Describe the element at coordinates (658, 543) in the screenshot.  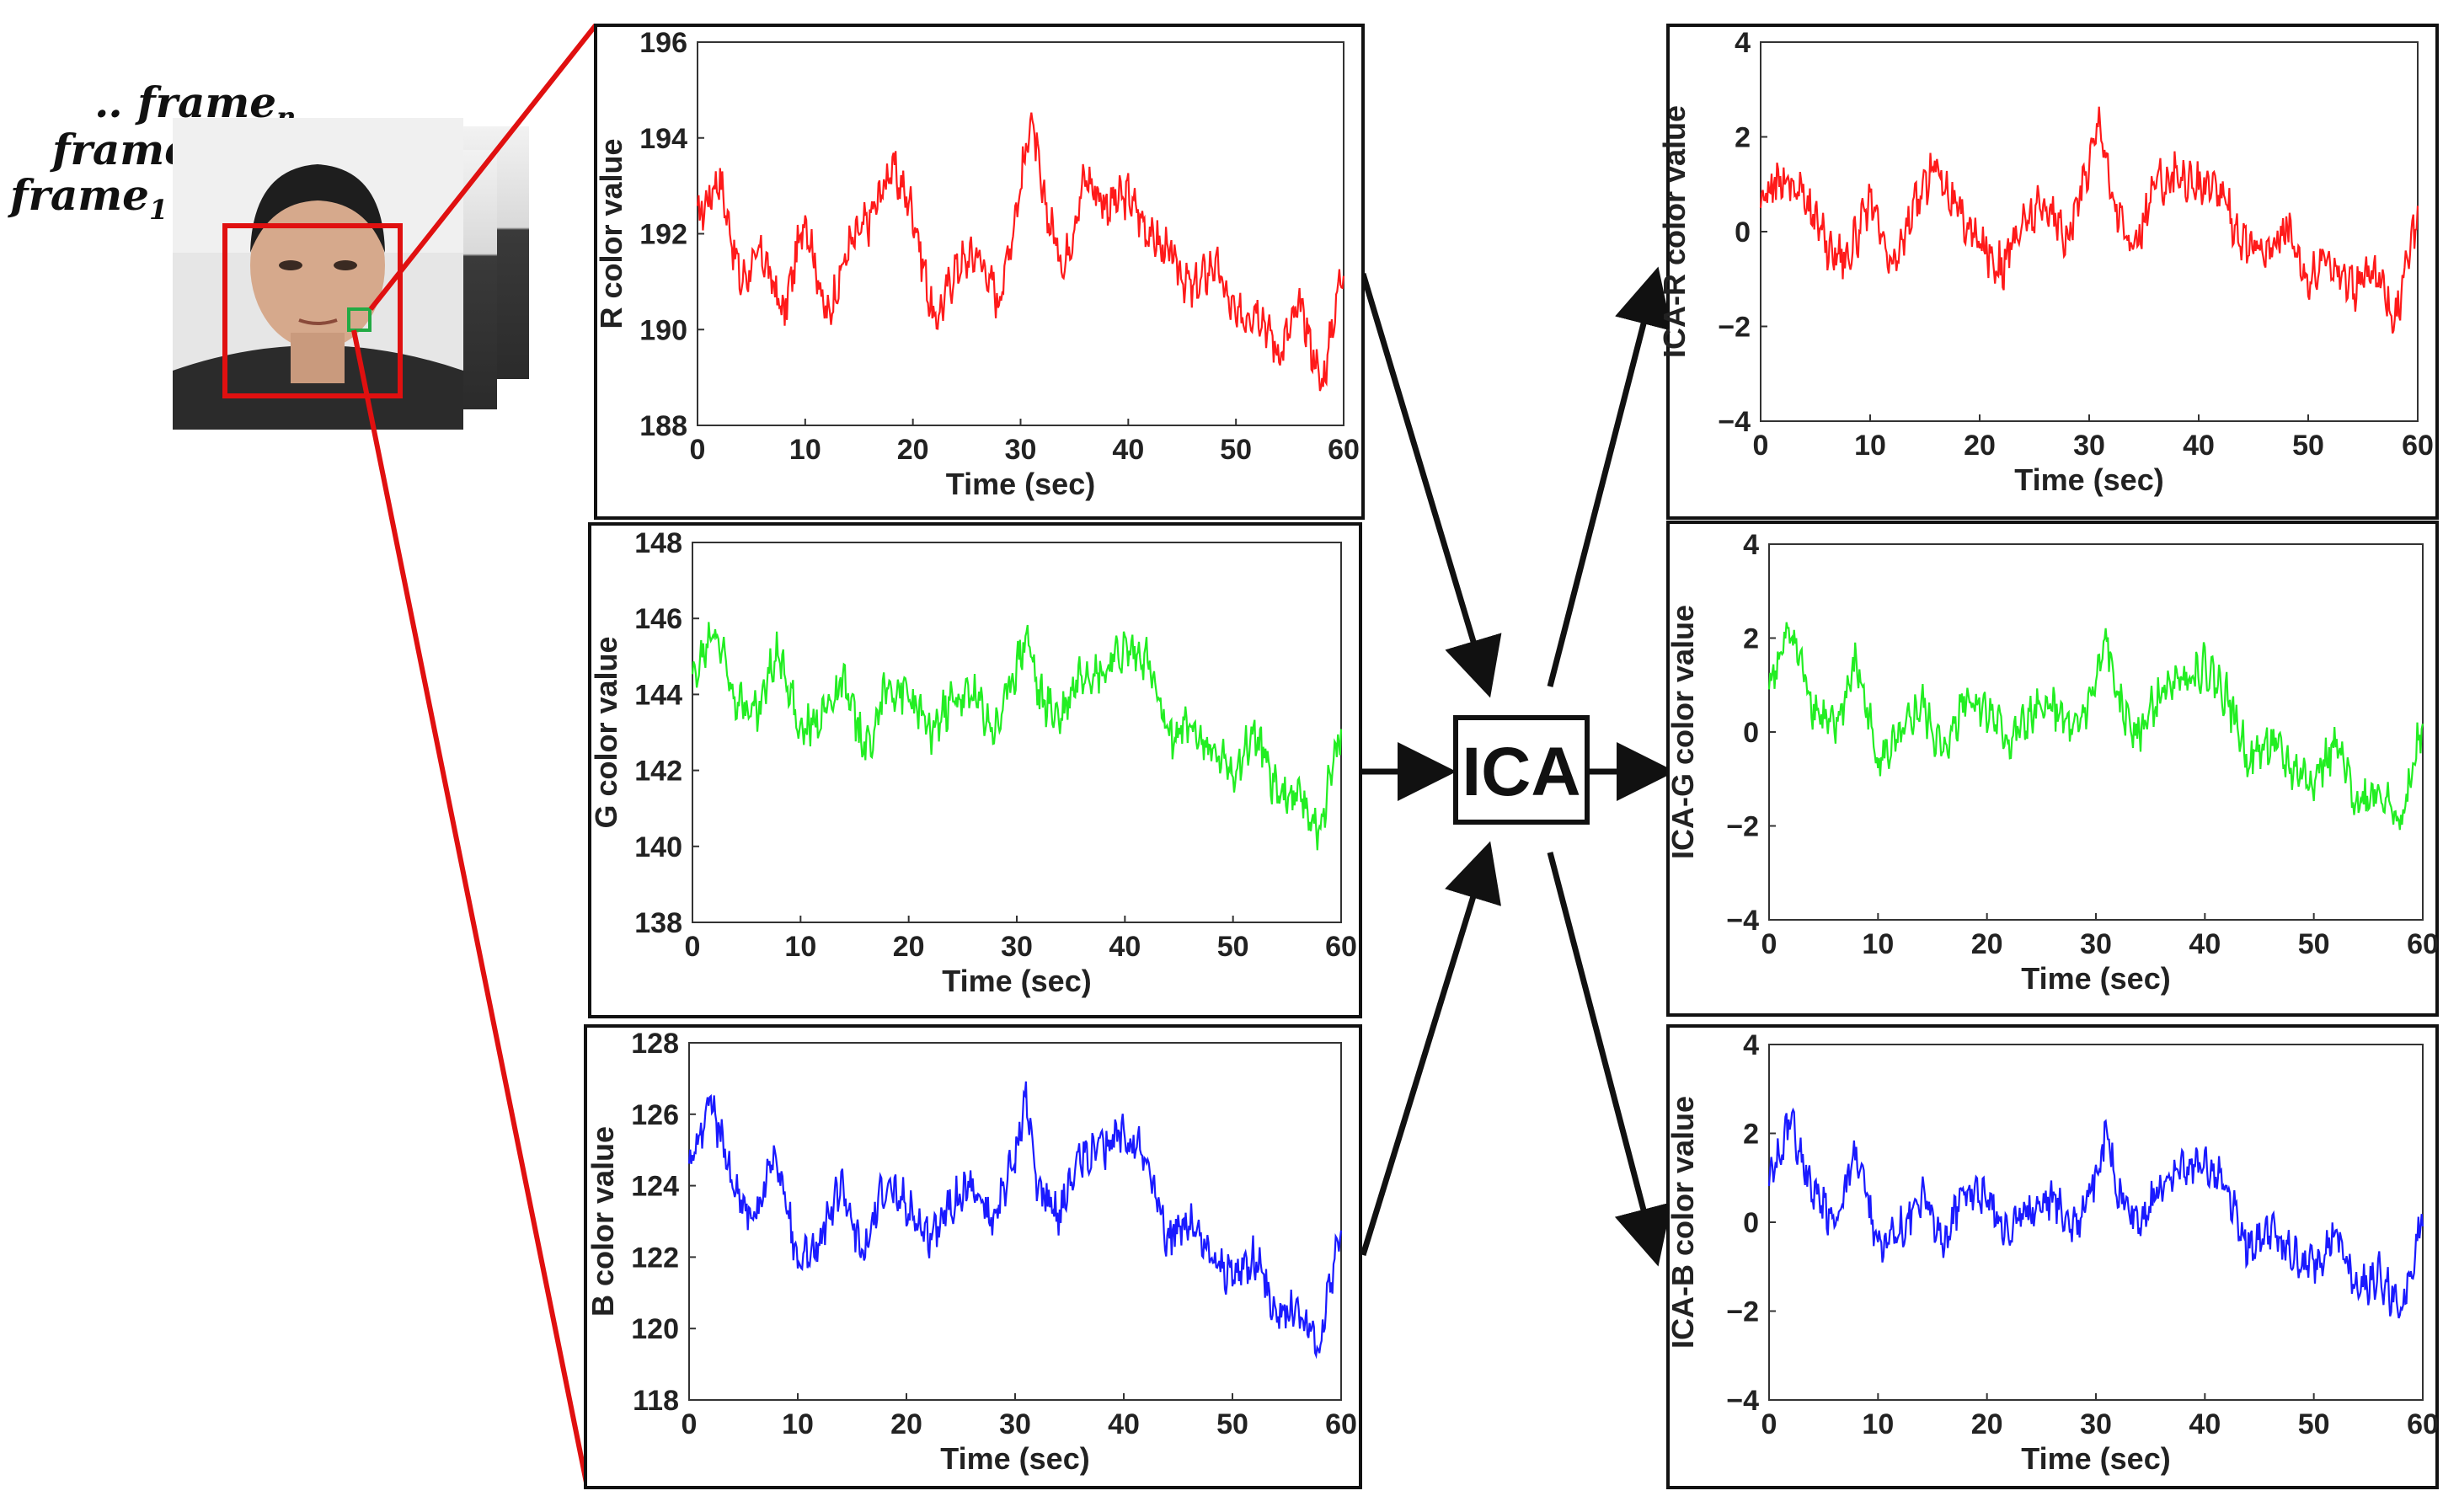
I see `y-tick-label: 148` at that location.